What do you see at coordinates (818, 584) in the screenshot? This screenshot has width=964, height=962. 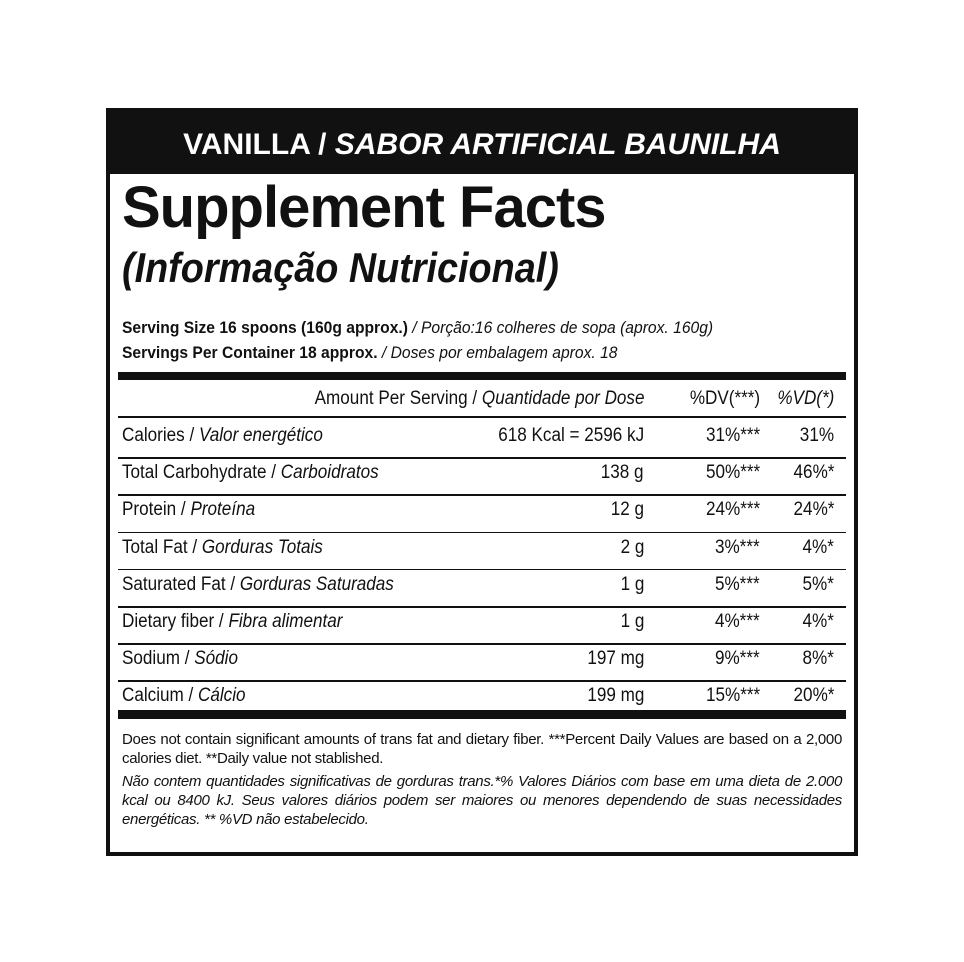 I see `vd: 5%*` at bounding box center [818, 584].